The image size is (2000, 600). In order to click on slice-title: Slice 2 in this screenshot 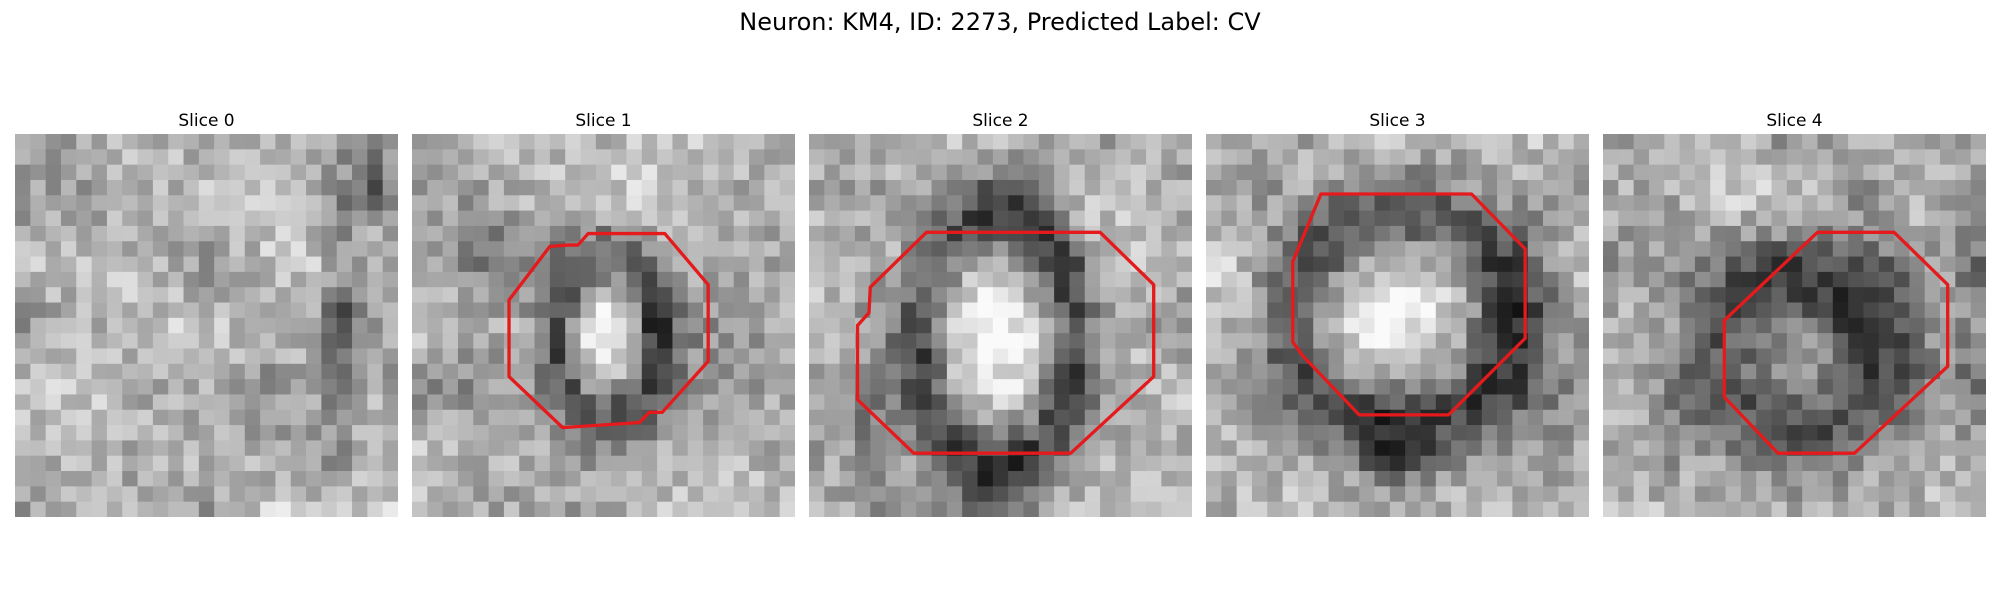, I will do `click(1000, 121)`.